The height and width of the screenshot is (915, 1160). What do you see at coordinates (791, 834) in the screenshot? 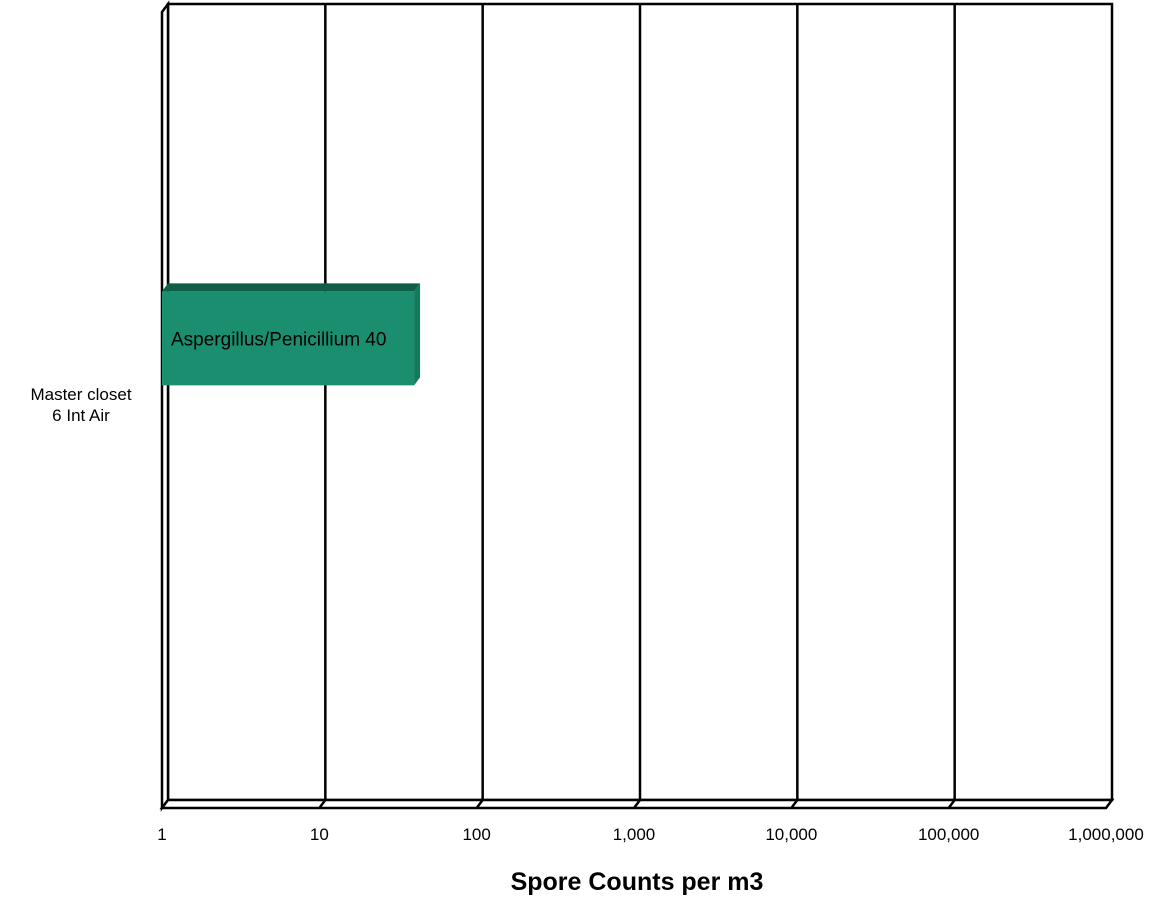
I see `x-tick-label: 10,000` at bounding box center [791, 834].